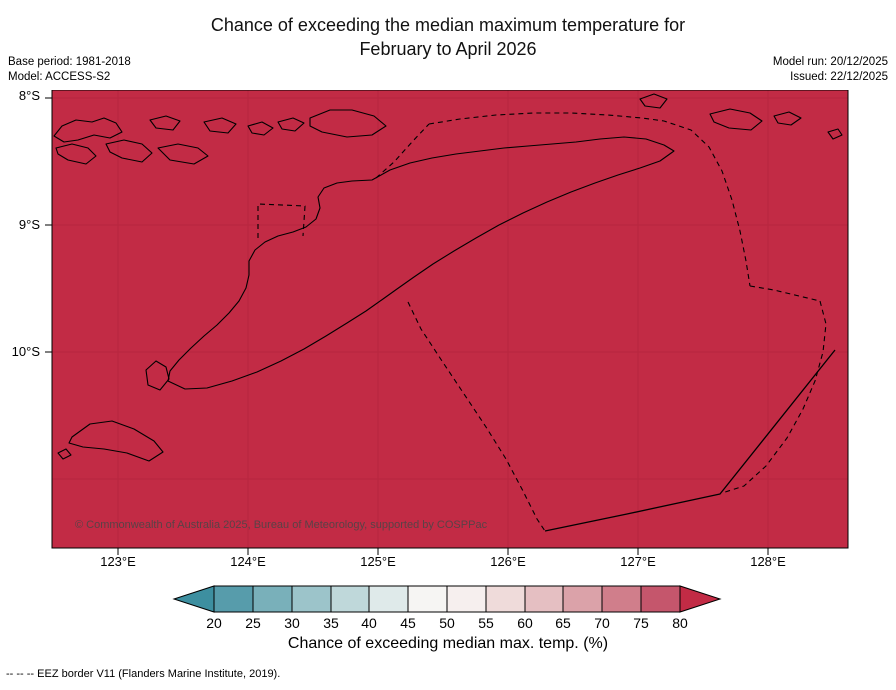 The width and height of the screenshot is (896, 690). What do you see at coordinates (369, 623) in the screenshot?
I see `colorbar-tick: 40` at bounding box center [369, 623].